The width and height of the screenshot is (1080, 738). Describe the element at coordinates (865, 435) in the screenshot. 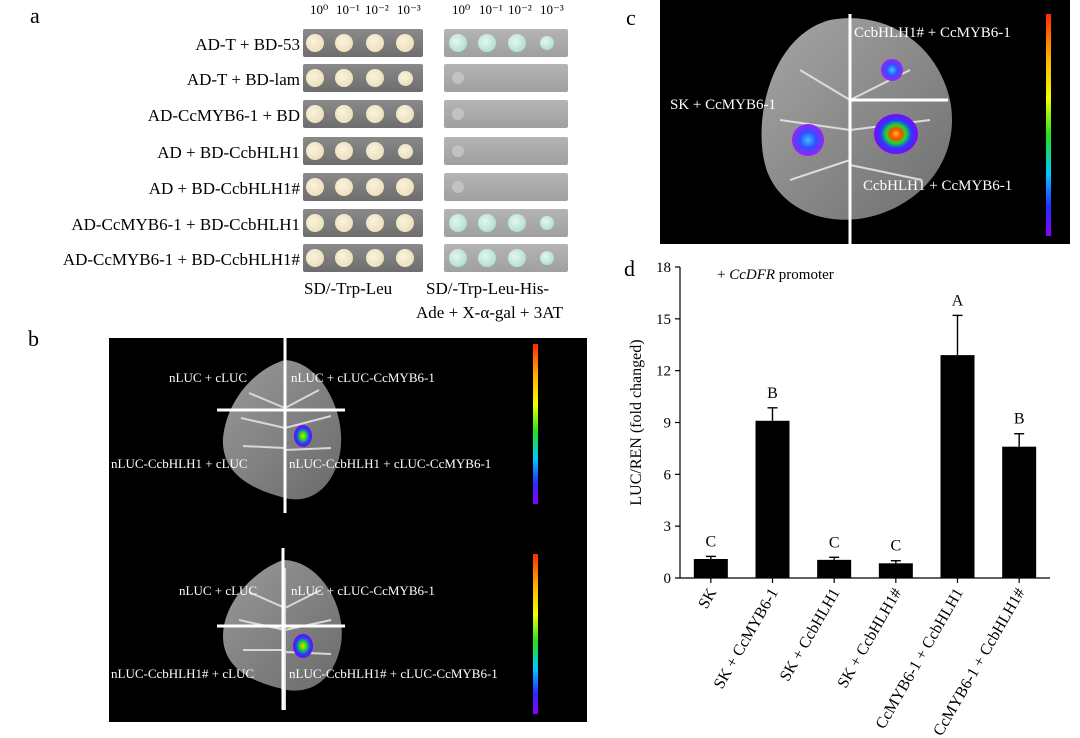

I see `chart-marks: C B C C A B` at that location.